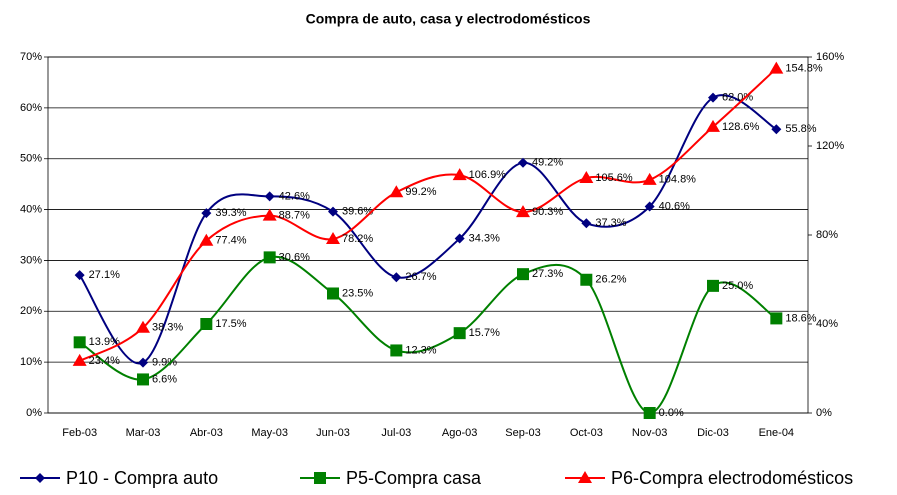  What do you see at coordinates (167, 328) in the screenshot?
I see `data-label: 38.3%` at bounding box center [167, 328].